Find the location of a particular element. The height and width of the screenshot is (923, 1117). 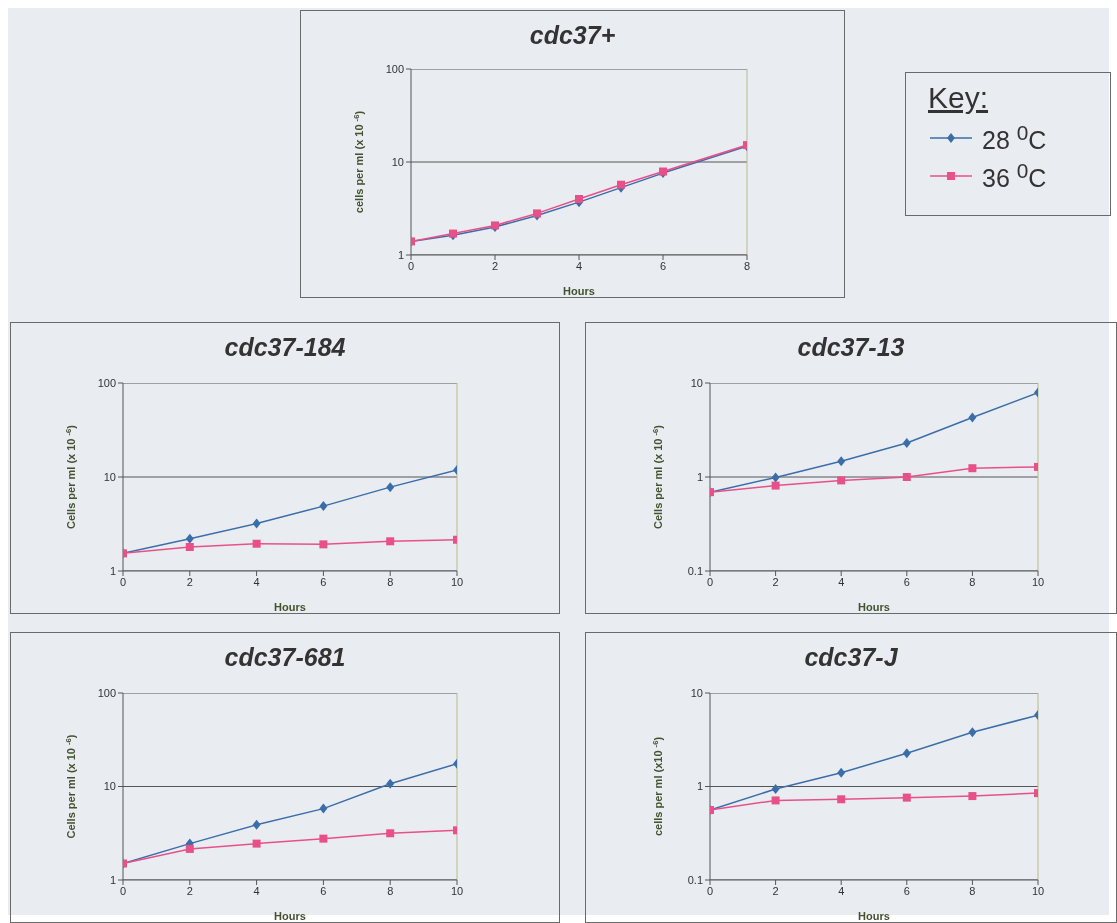

chart-title: cdc37-681 is located at coordinates (285, 657).